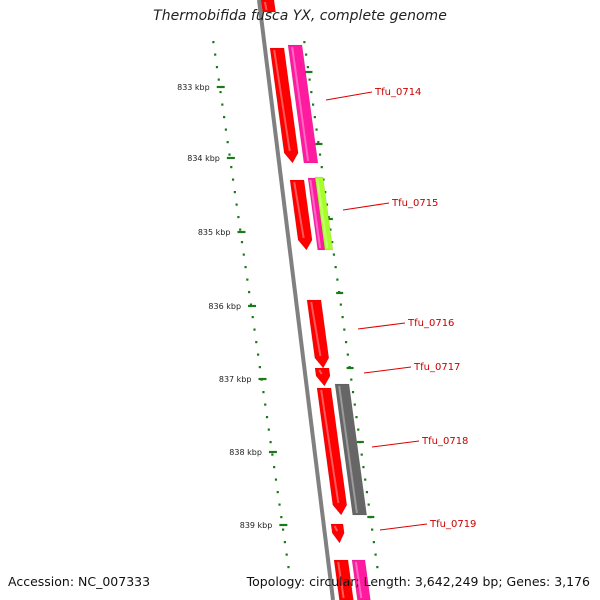  Describe the element at coordinates (224, 306) in the screenshot. I see `tick-label: 836 kbp` at that location.